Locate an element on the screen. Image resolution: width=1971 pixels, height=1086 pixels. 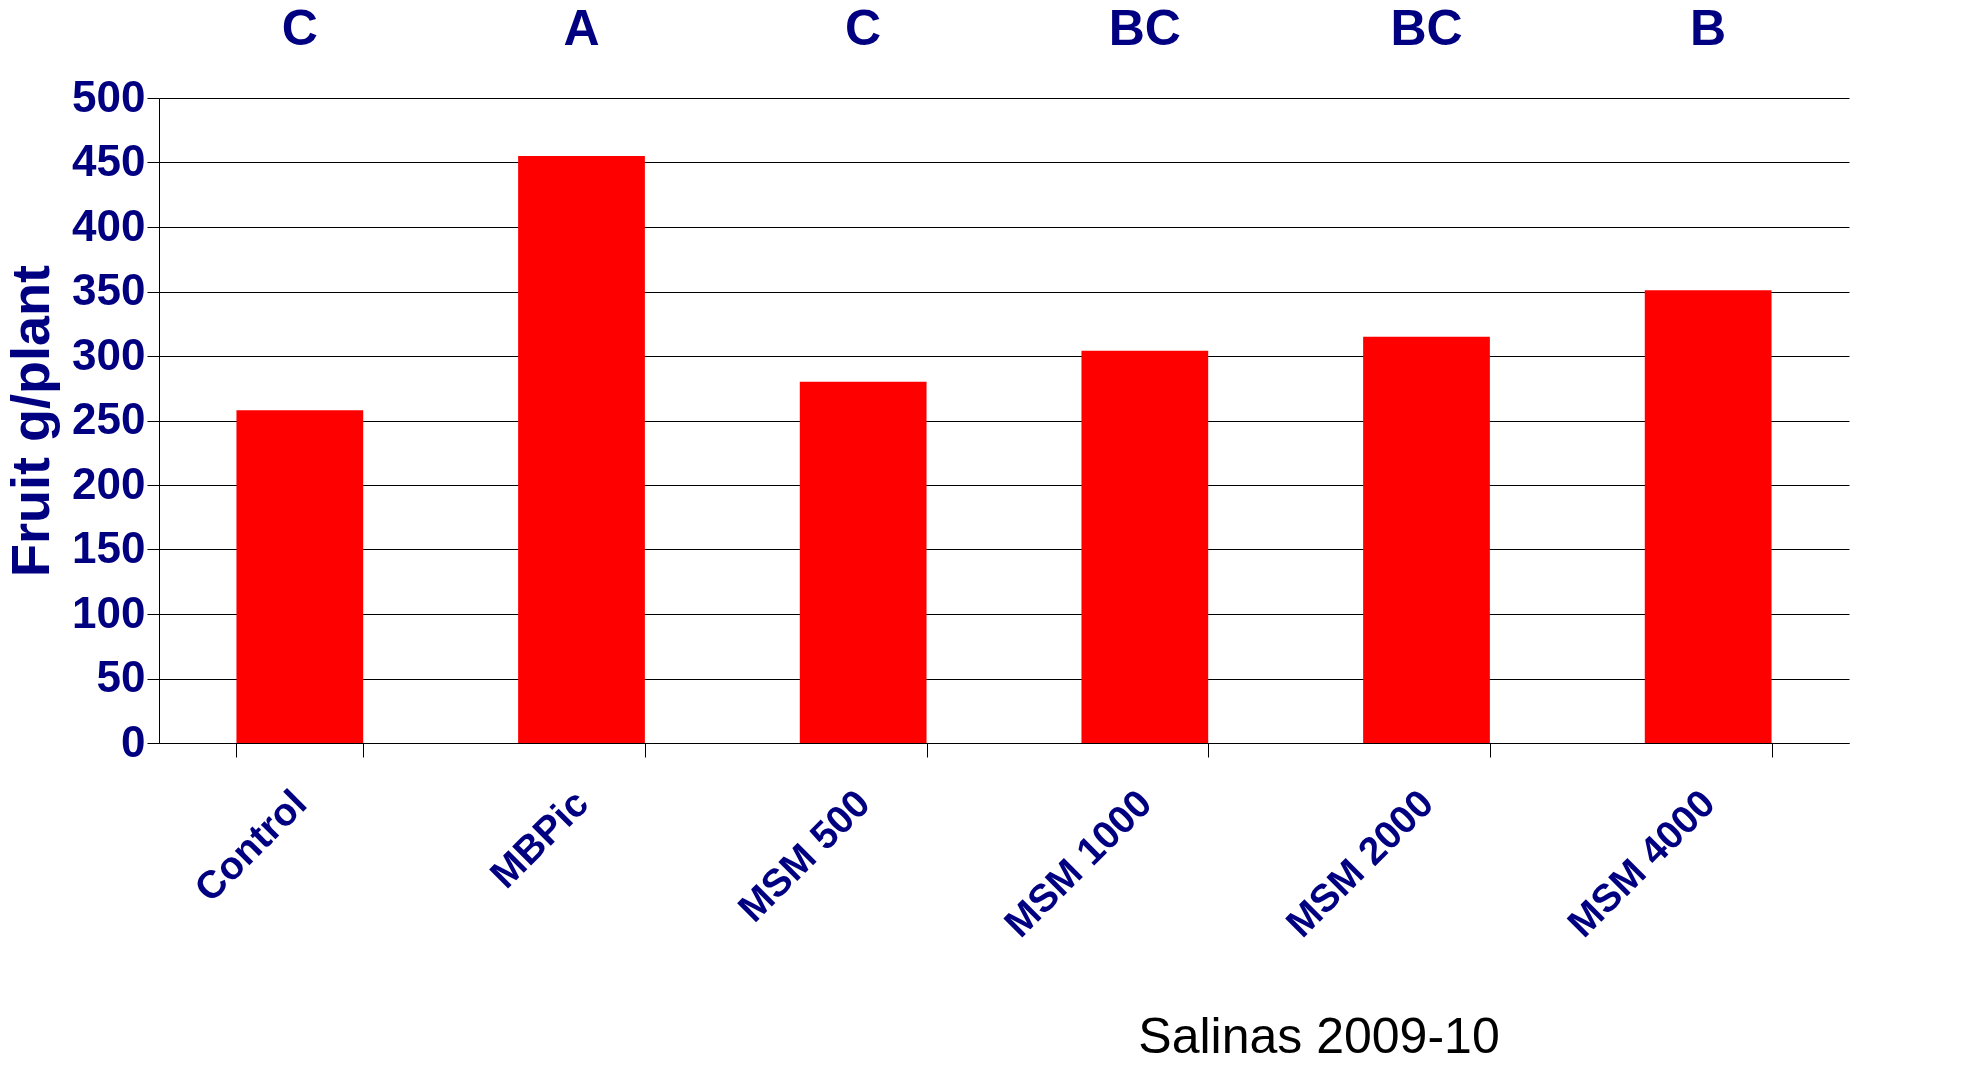
y-tick-label: 250 is located at coordinates (109, 418).